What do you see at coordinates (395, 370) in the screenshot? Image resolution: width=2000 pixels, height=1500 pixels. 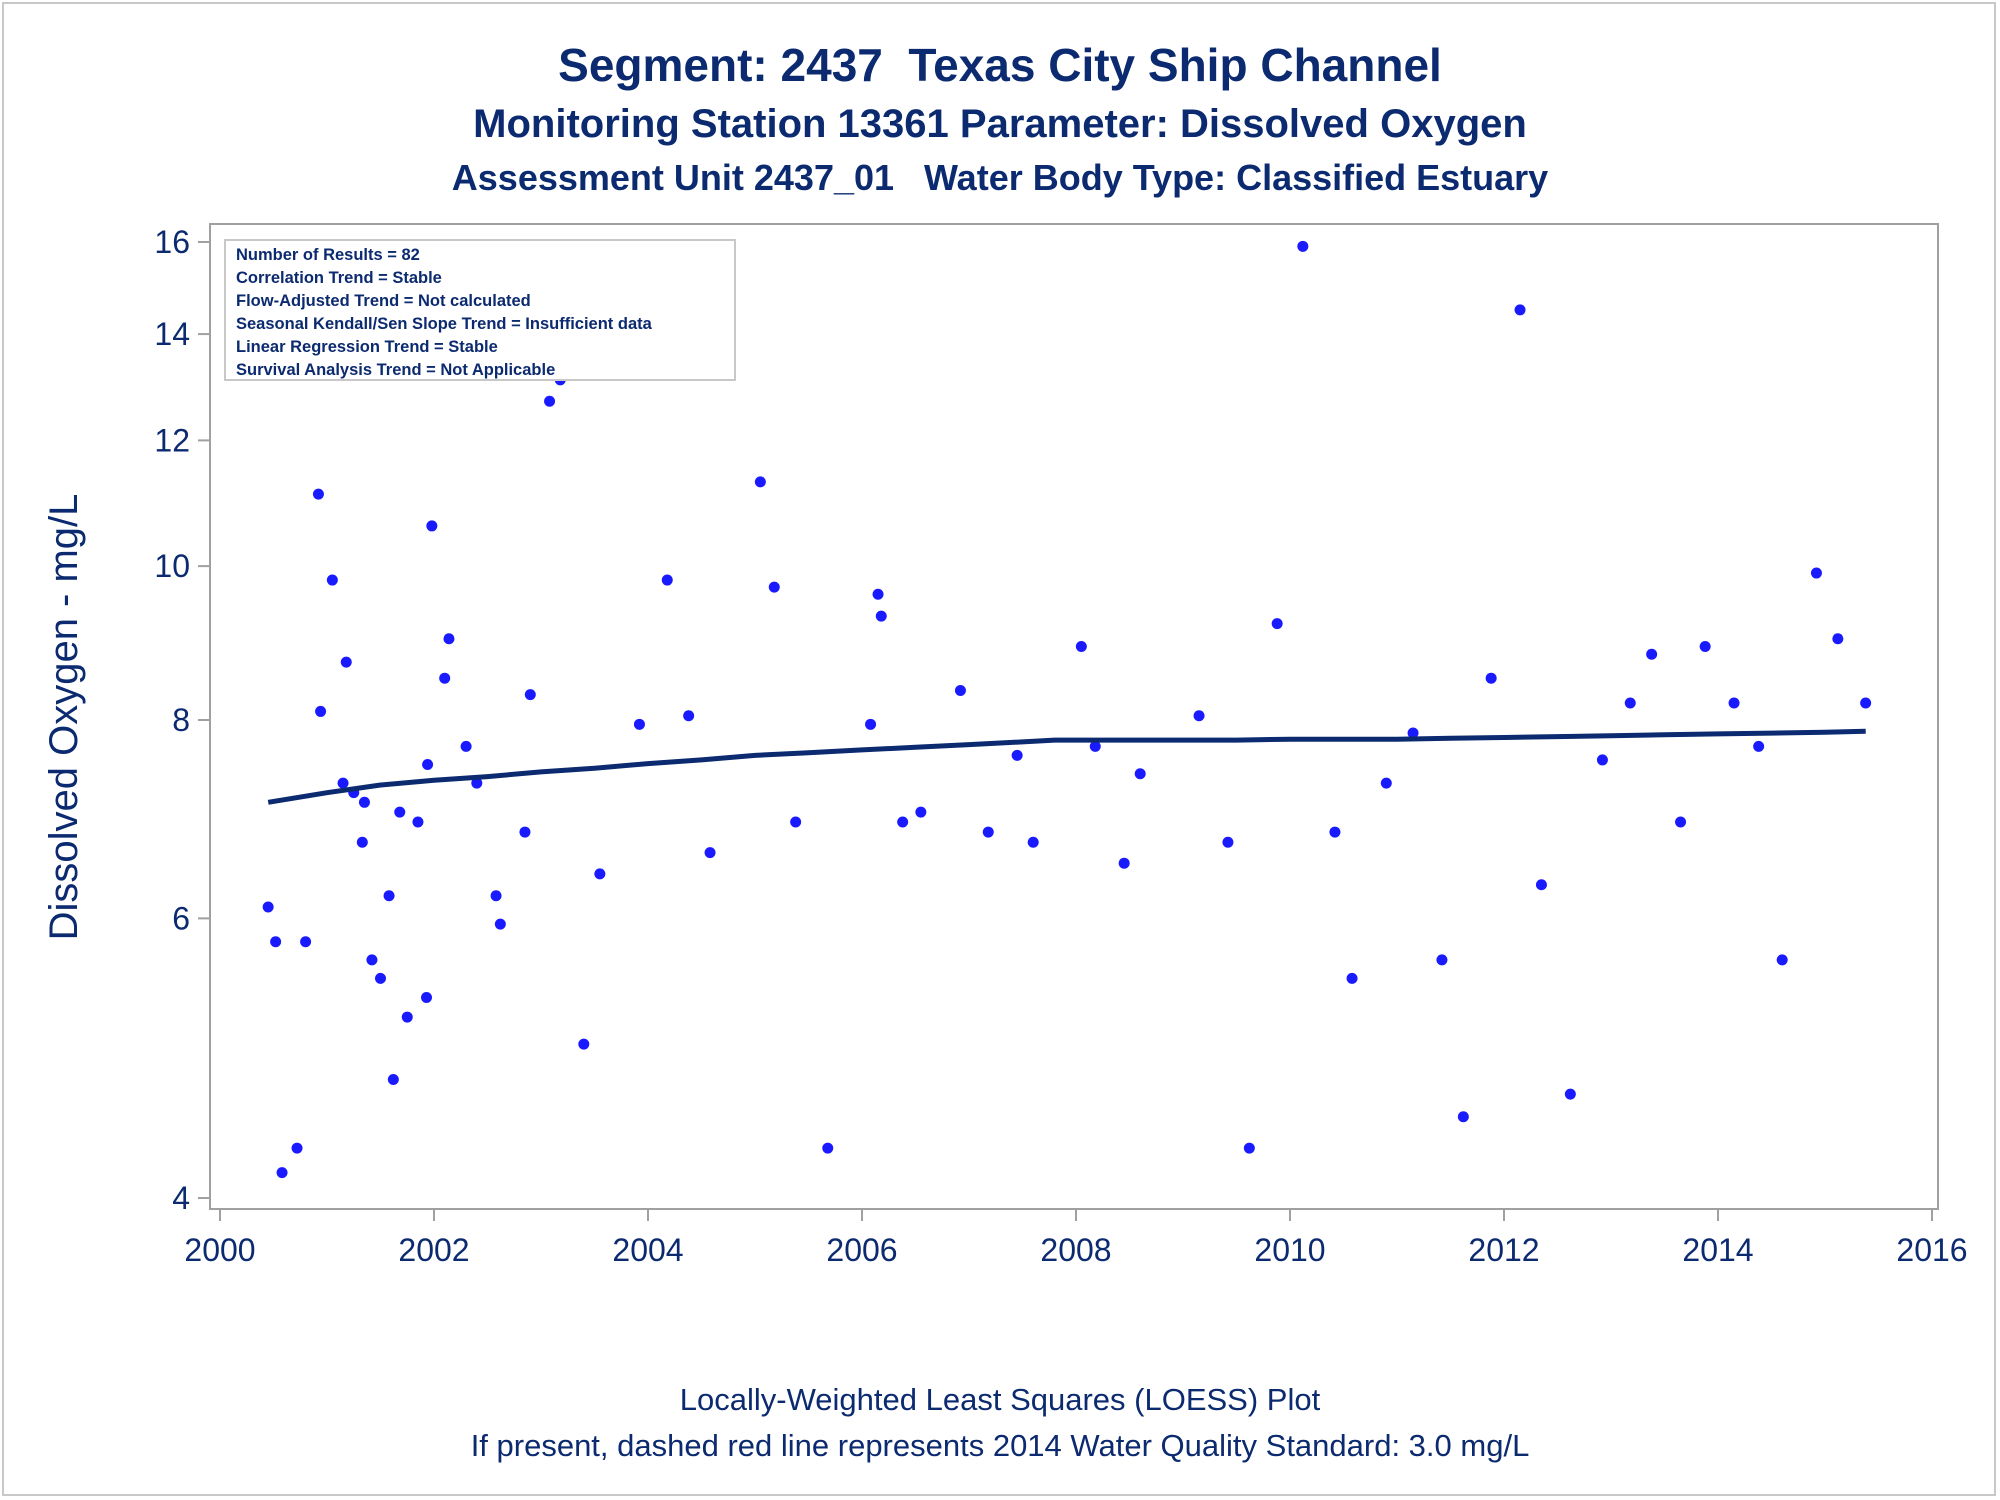 I see `stats-line-survival-analysis: Survival Analysis Trend = Not Applicable` at bounding box center [395, 370].